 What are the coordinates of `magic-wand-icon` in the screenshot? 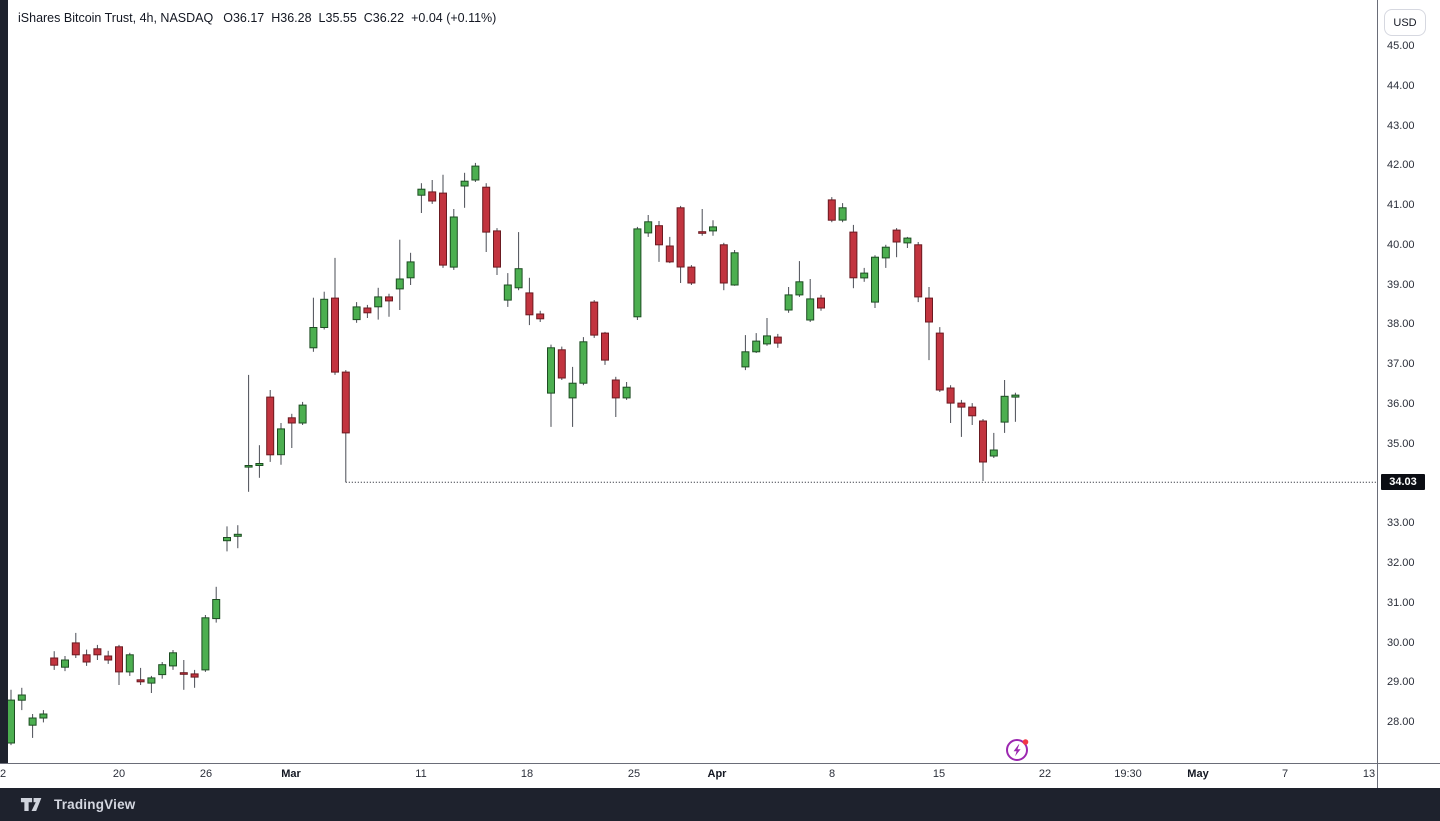 It's located at (1017, 750).